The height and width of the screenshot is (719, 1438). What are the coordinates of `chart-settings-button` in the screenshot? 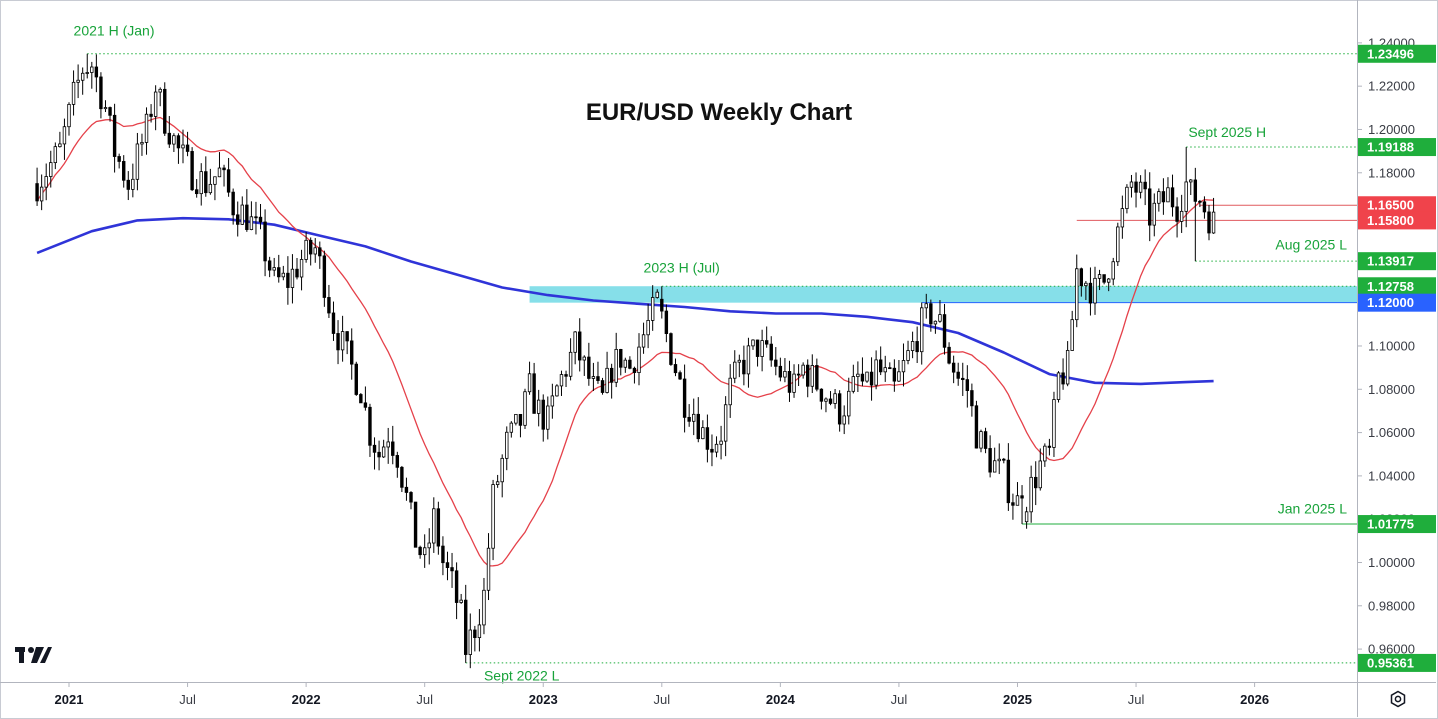 It's located at (1398, 699).